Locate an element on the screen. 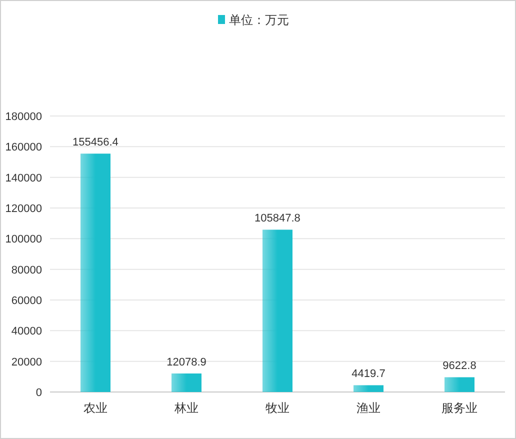  x-tick-label: 牧业 is located at coordinates (278, 408).